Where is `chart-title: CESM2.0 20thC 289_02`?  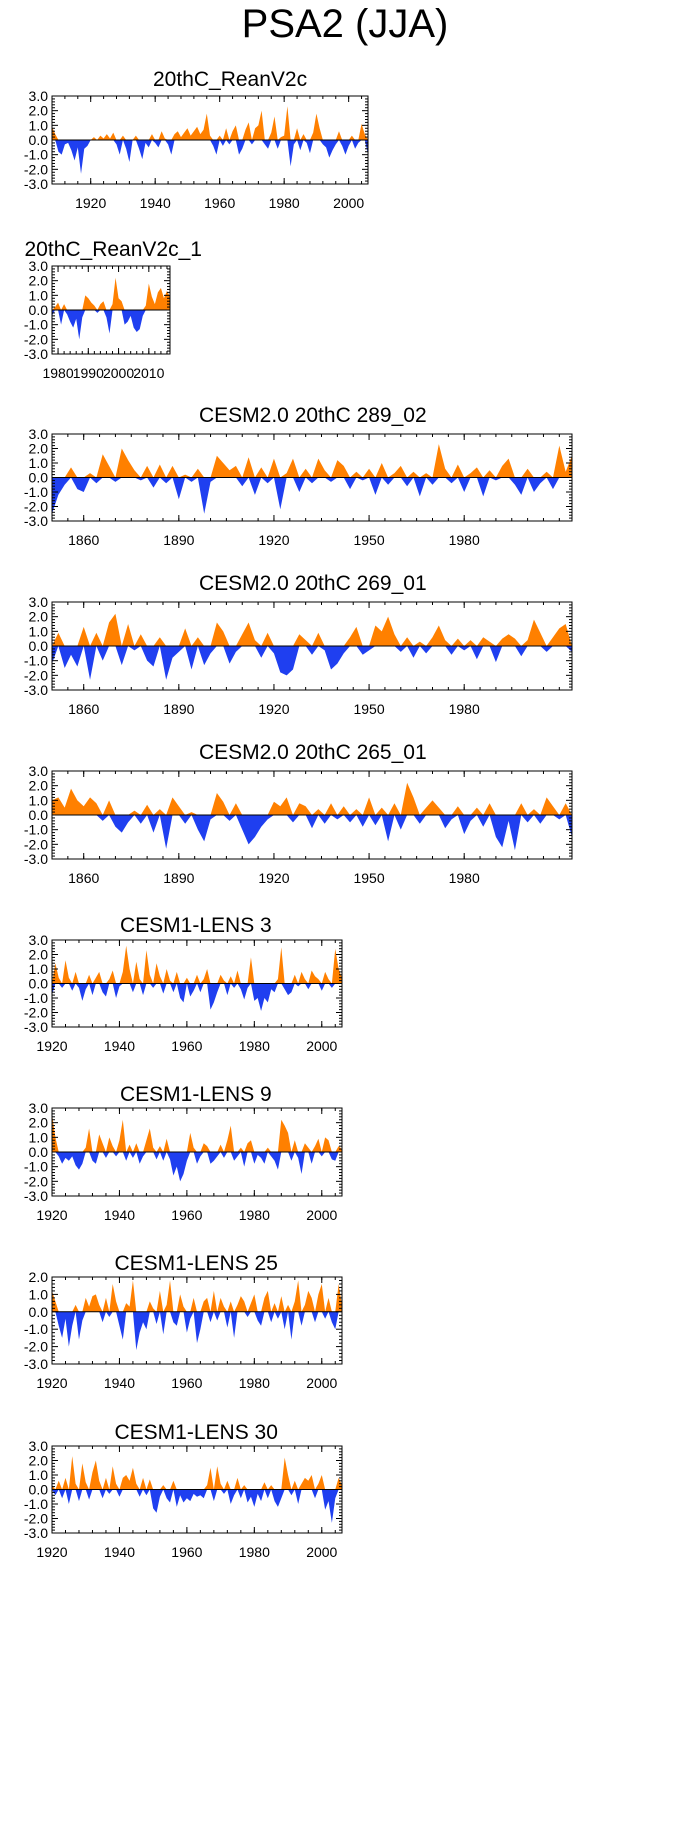
chart-title: CESM2.0 20thC 289_02 is located at coordinates (313, 415).